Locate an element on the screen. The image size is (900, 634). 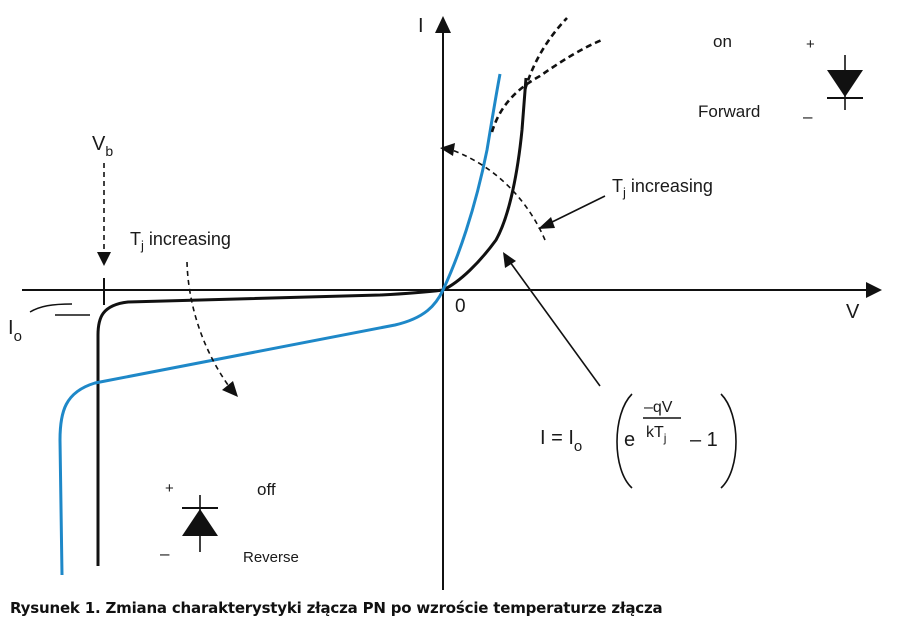
reverse-diode-icon is located at coordinates (200, 523).